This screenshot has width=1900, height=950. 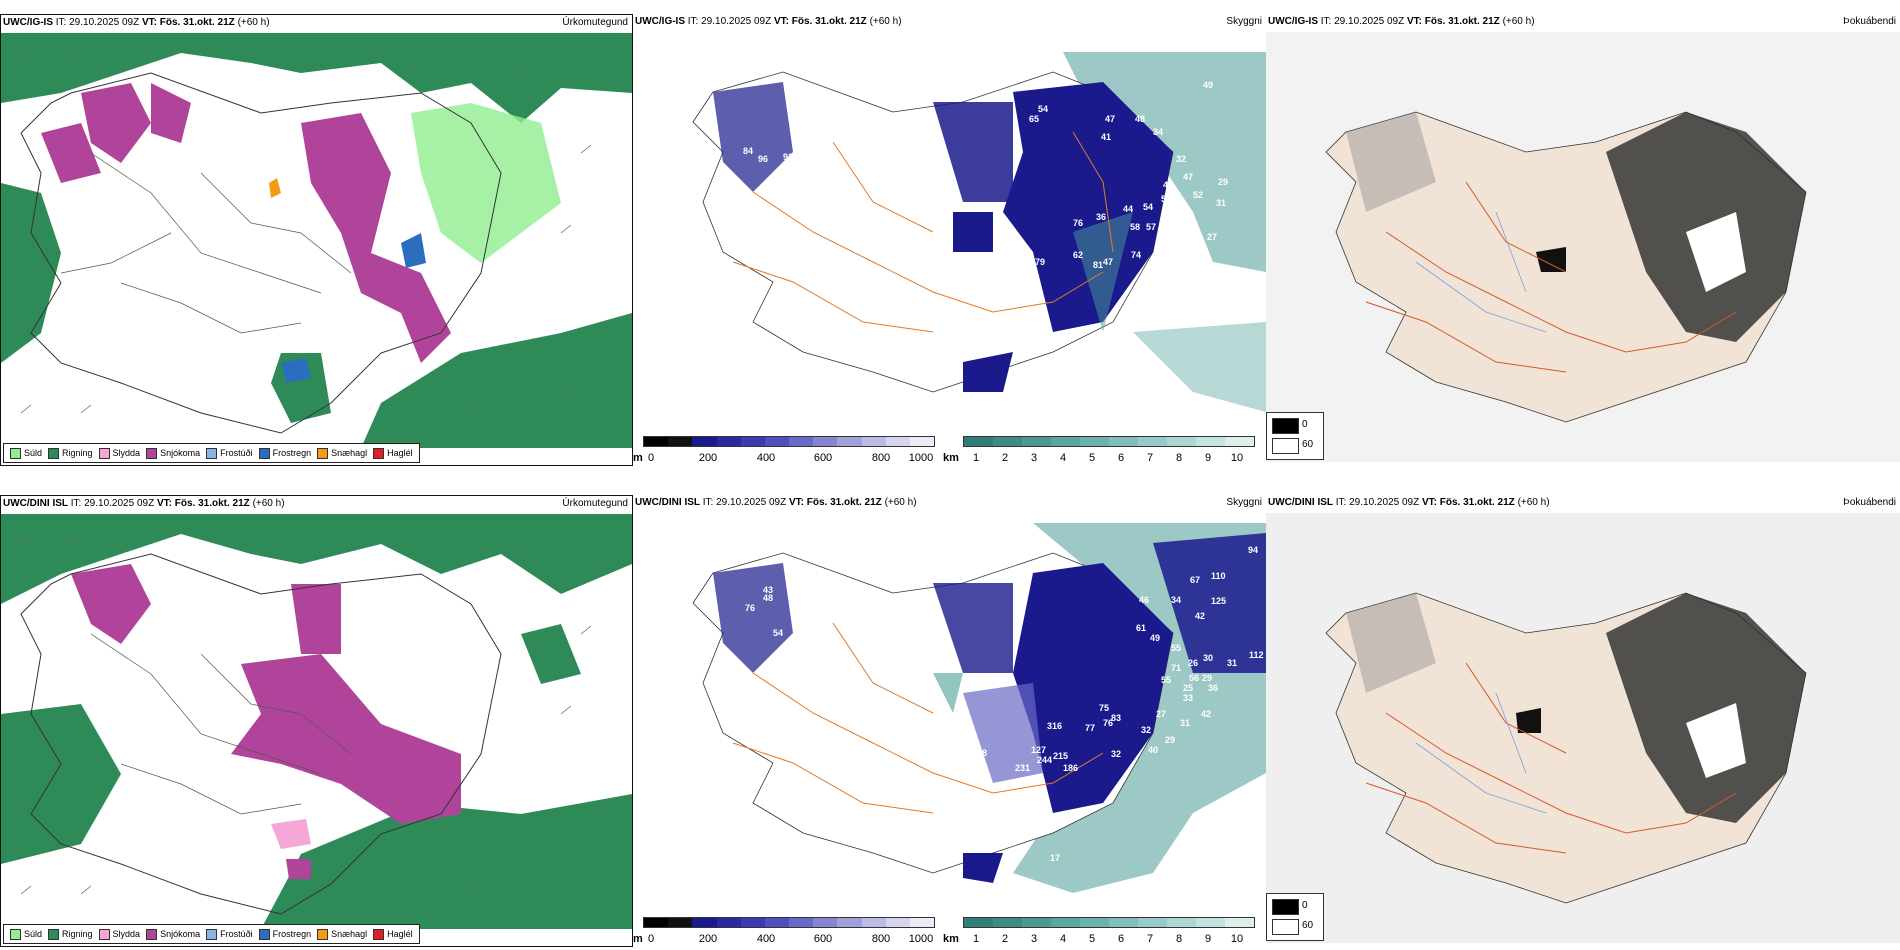 I want to click on visibility-value-label: 94, so click(x=1253, y=550).